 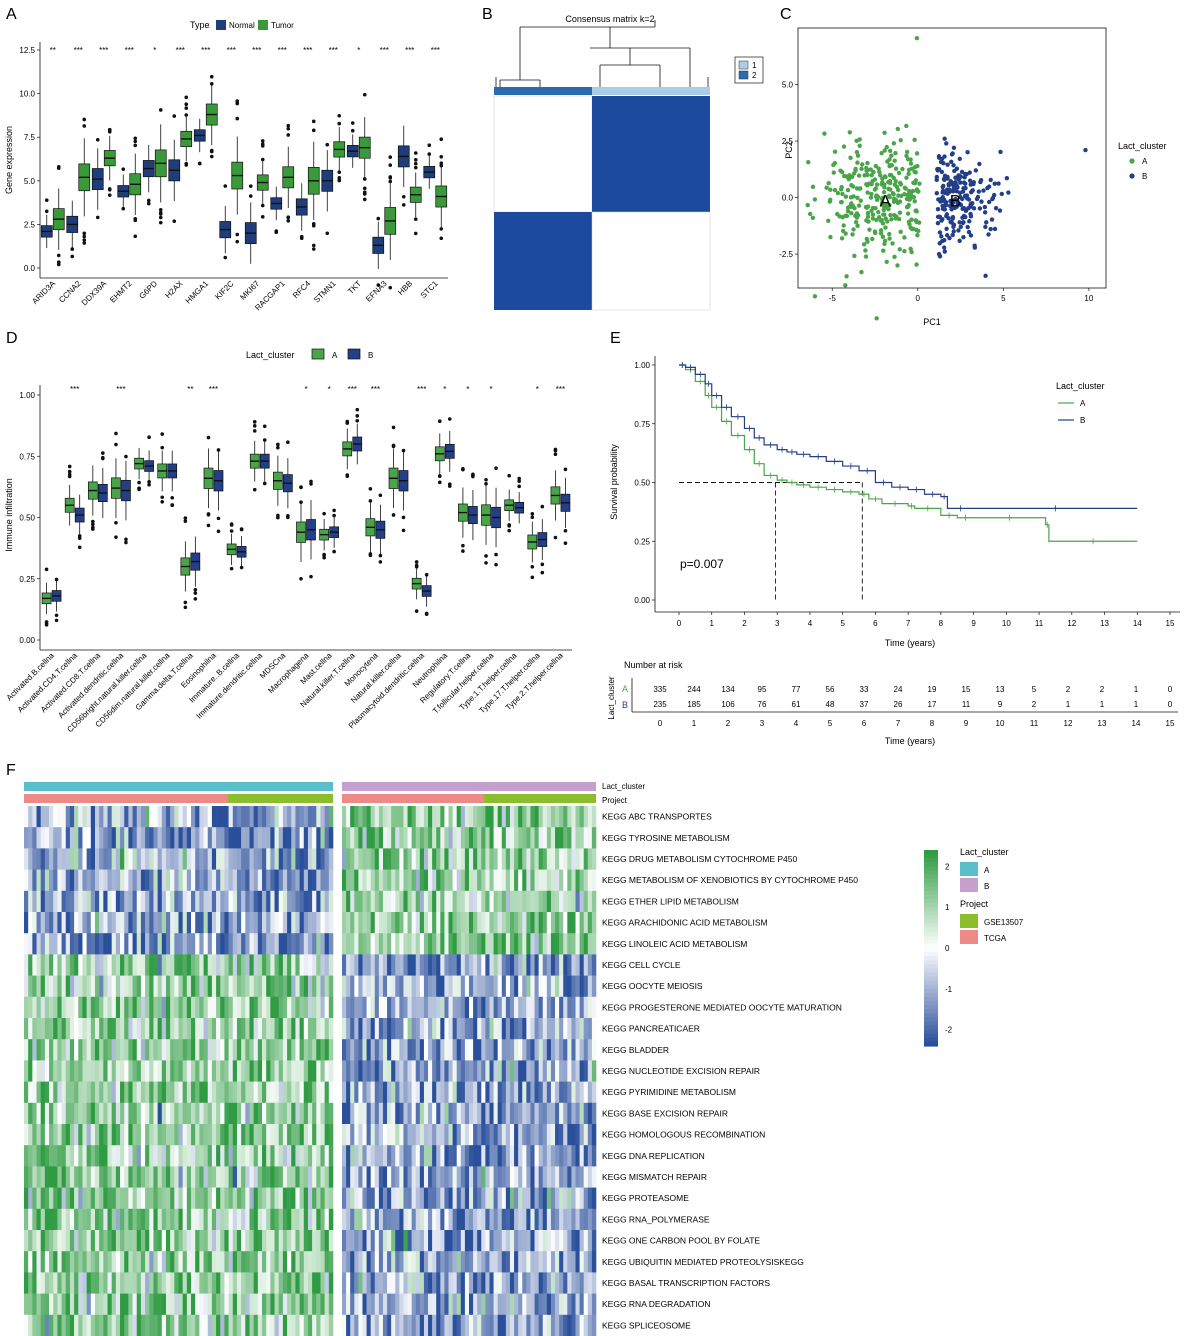 What do you see at coordinates (416, 566) in the screenshot?
I see `cluster-a-box-Plasmacytoid.dendritic.cellna-outlier` at bounding box center [416, 566].